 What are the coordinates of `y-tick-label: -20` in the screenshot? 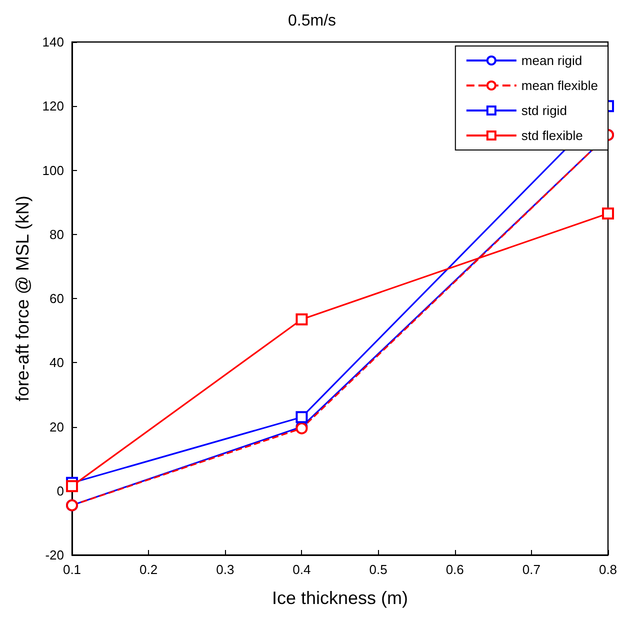 It's located at (54, 555).